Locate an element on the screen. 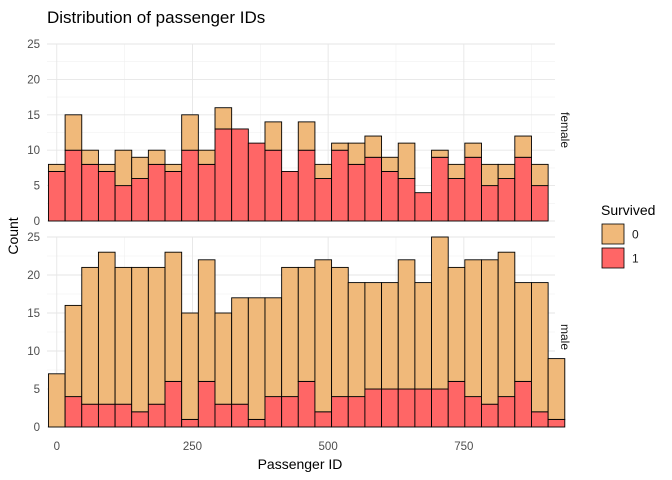 Image resolution: width=672 pixels, height=480 pixels. legend-label-1: 1 is located at coordinates (635, 259).